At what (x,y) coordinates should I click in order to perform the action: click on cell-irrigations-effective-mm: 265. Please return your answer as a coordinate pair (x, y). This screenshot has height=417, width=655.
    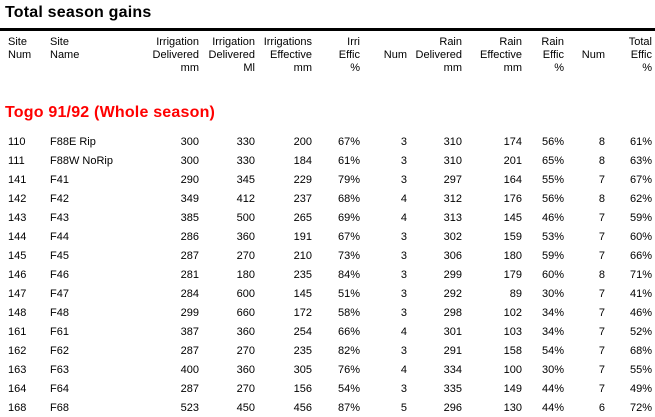
    Looking at the image, I should click on (302, 217).